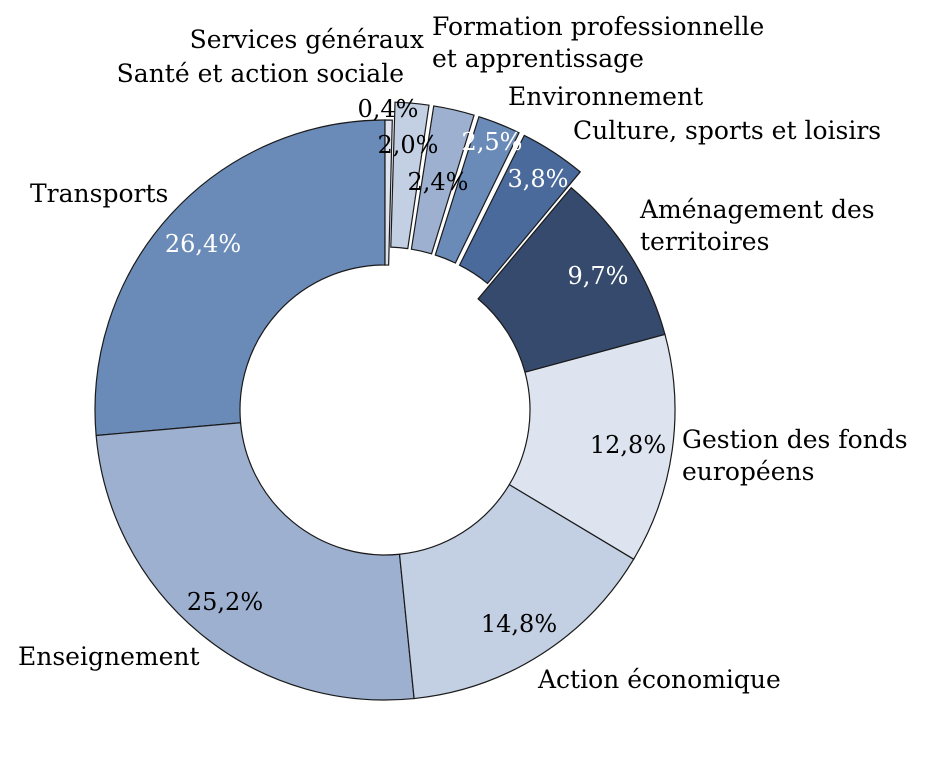  Describe the element at coordinates (628, 445) in the screenshot. I see `pct-label-gestion-des-fonds-europeens: 12,8%` at that location.